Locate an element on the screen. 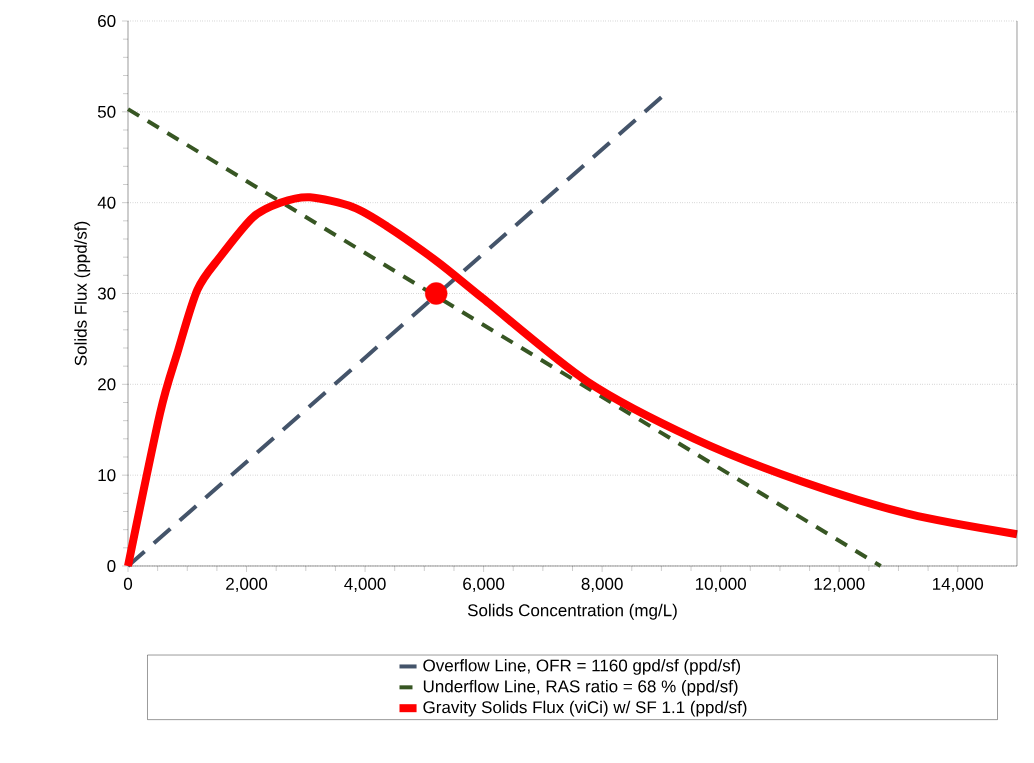 The width and height of the screenshot is (1034, 763). x-tick-label: 12,000 is located at coordinates (839, 584).